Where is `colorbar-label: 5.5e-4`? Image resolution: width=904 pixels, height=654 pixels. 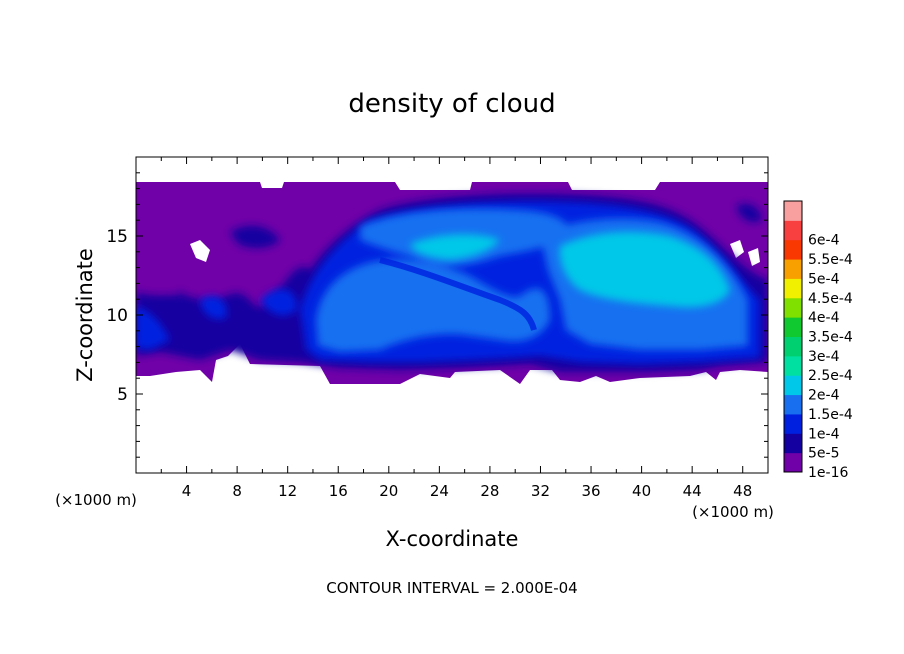 colorbar-label: 5.5e-4 is located at coordinates (830, 260).